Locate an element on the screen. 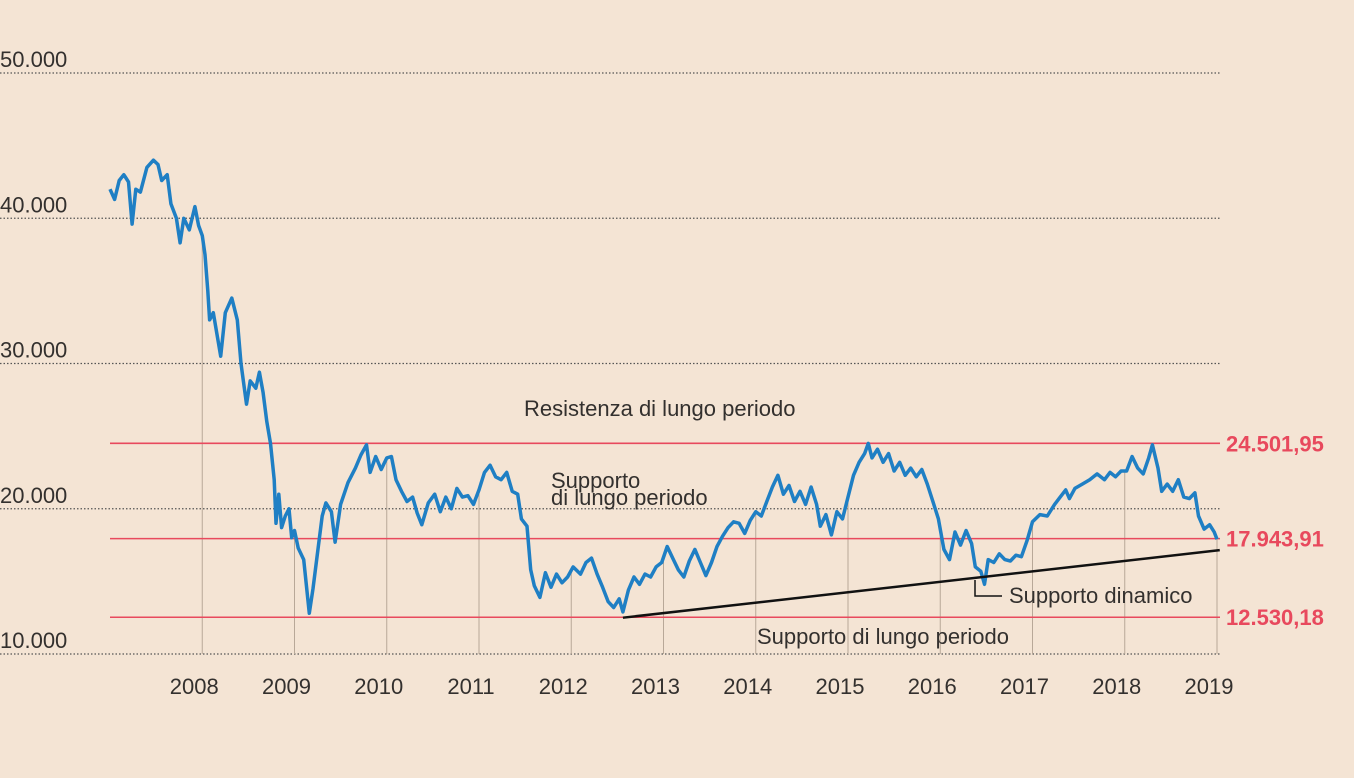 Image resolution: width=1354 pixels, height=778 pixels. x-tick-label: 2011 is located at coordinates (470, 686).